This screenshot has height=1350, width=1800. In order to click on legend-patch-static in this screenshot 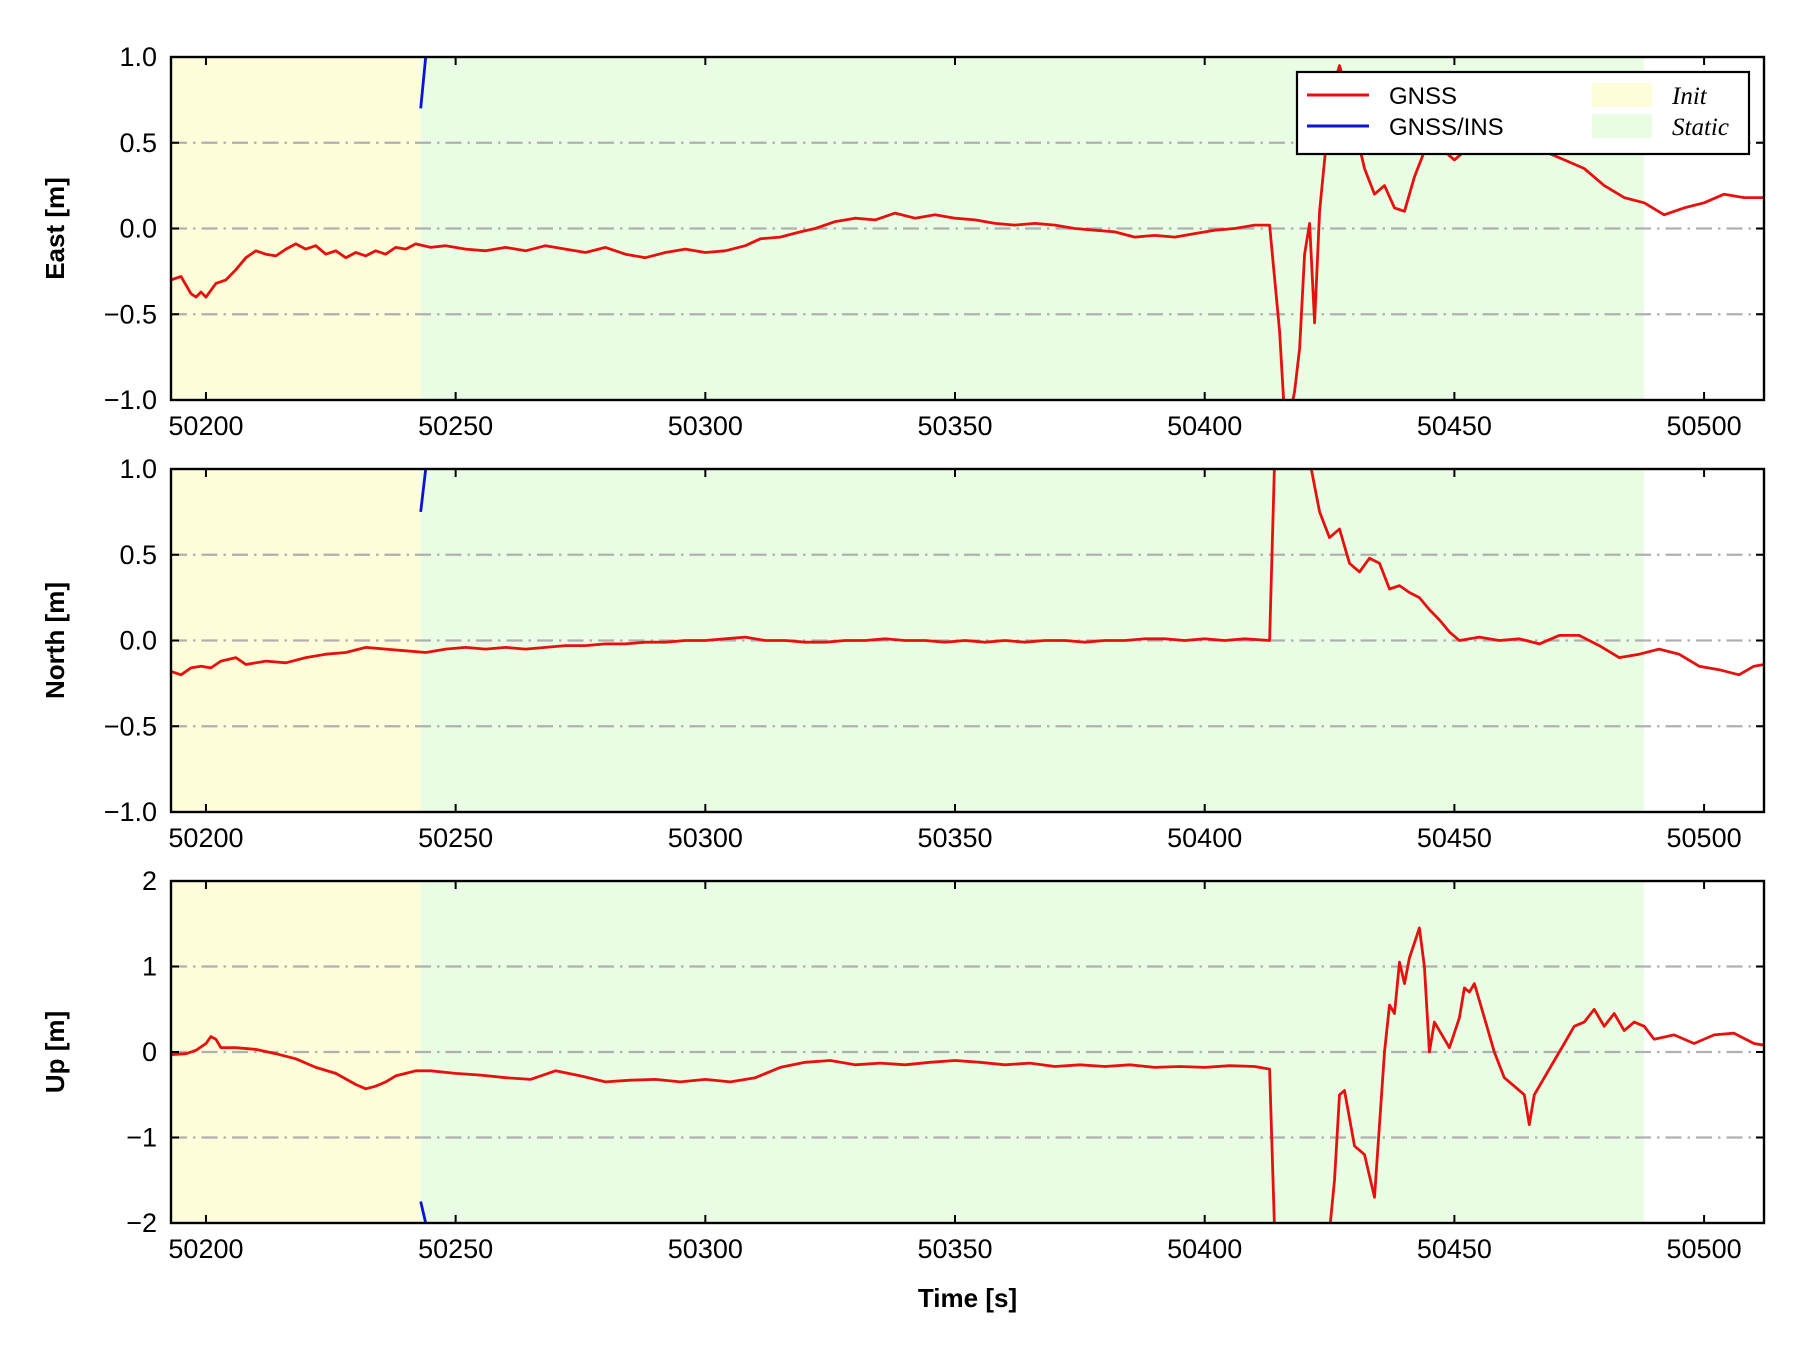, I will do `click(1622, 126)`.